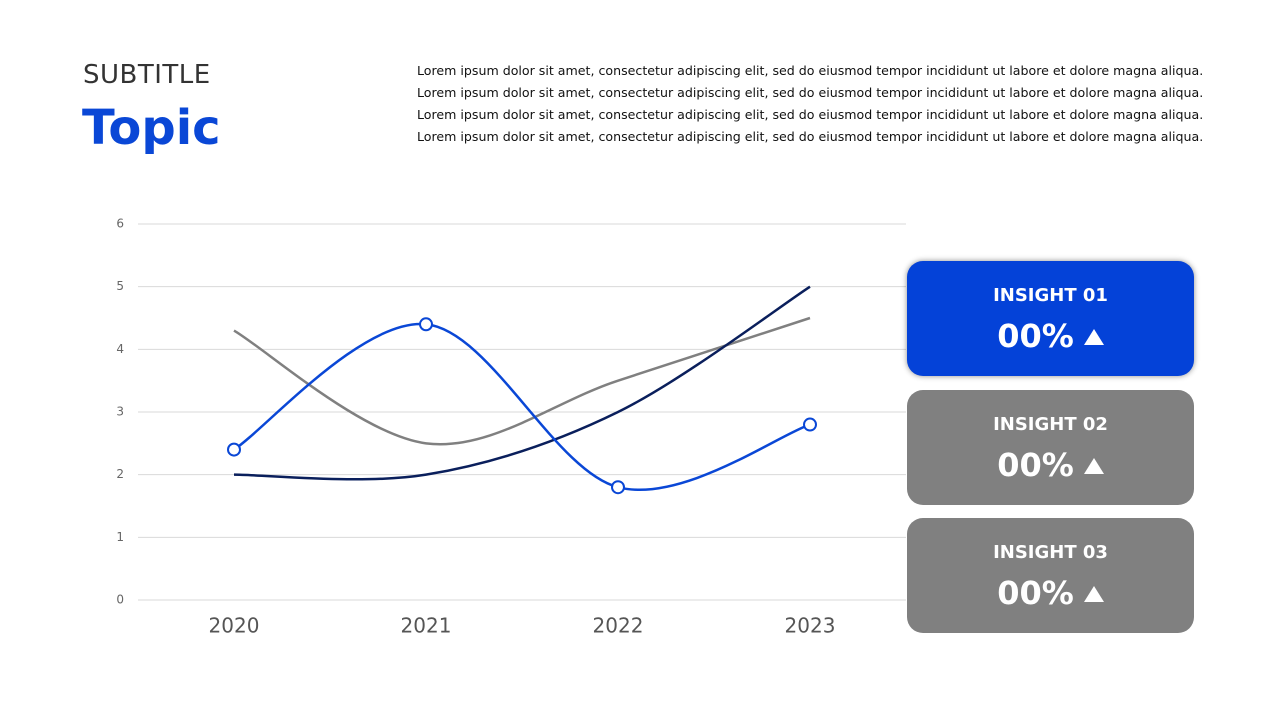  Describe the element at coordinates (120, 286) in the screenshot. I see `y-tick-label: 5` at that location.